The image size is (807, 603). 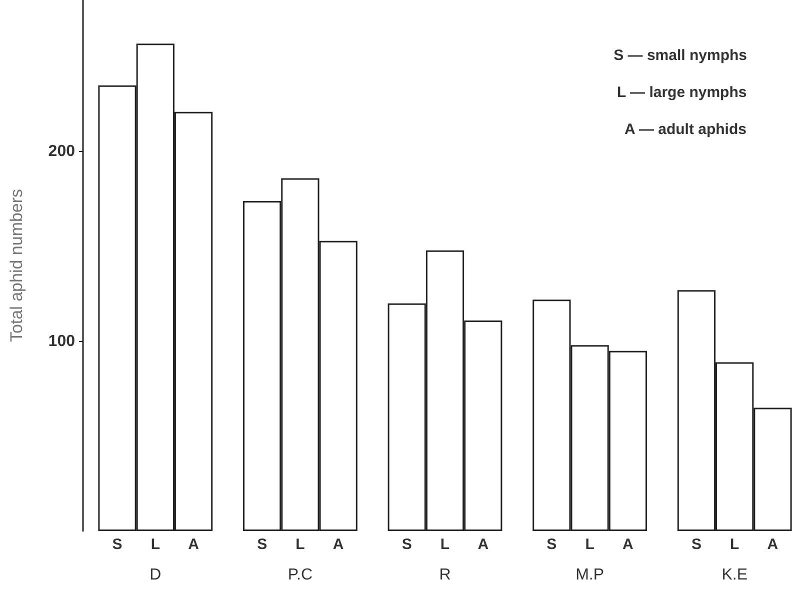 What do you see at coordinates (62, 151) in the screenshot?
I see `y-tick-label: 200` at bounding box center [62, 151].